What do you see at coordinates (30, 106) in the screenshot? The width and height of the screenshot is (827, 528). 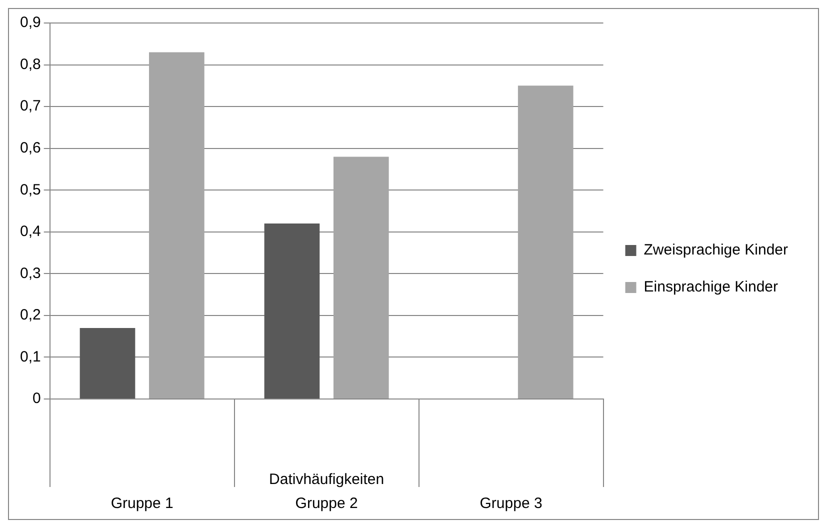 I see `y-tick-label: 0,7` at bounding box center [30, 106].